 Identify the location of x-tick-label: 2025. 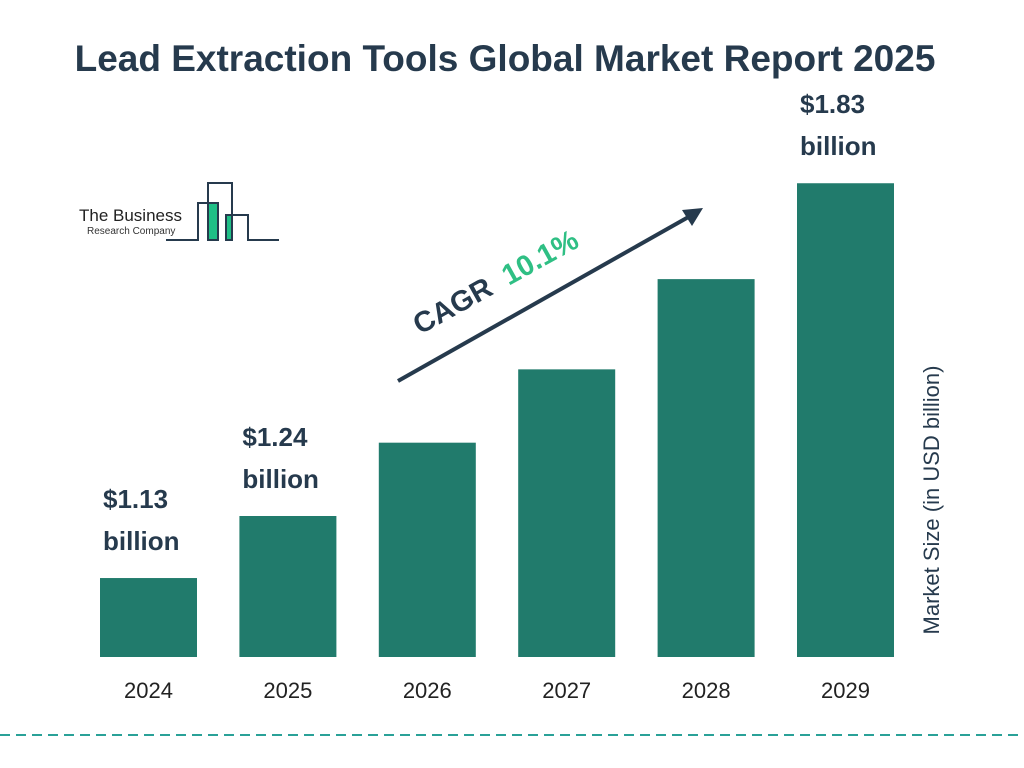
(287, 690).